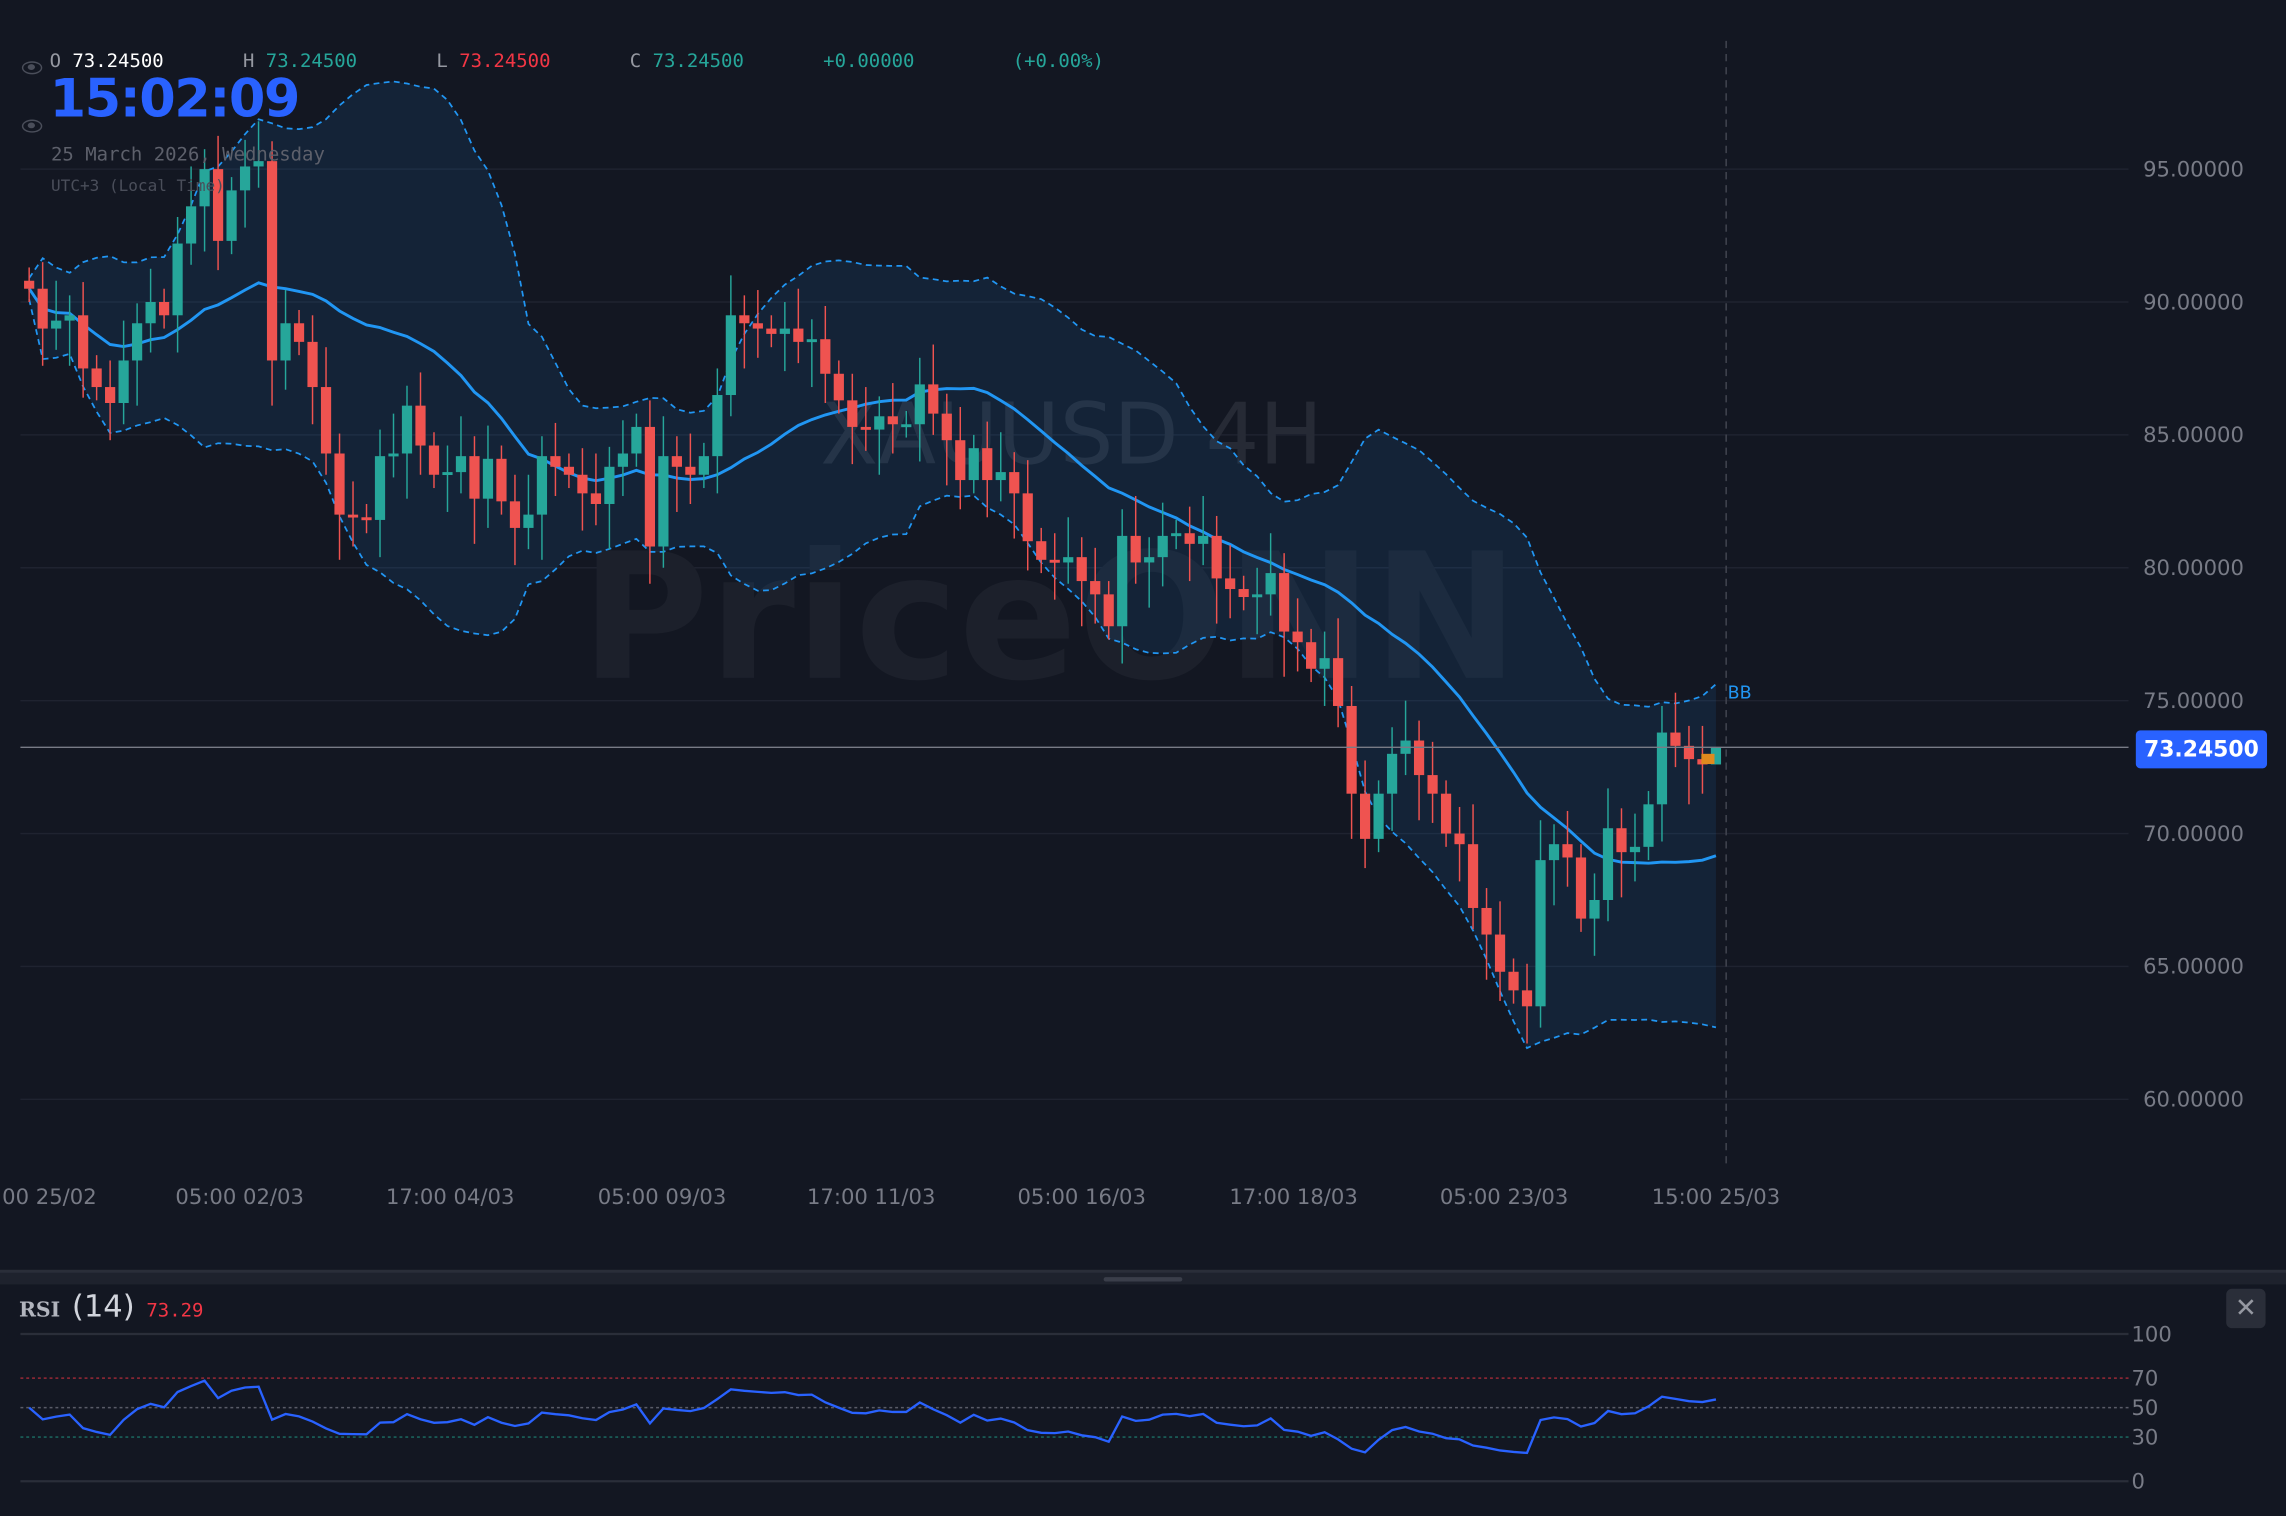  I want to click on close-icon: ✕, so click(2246, 1308).